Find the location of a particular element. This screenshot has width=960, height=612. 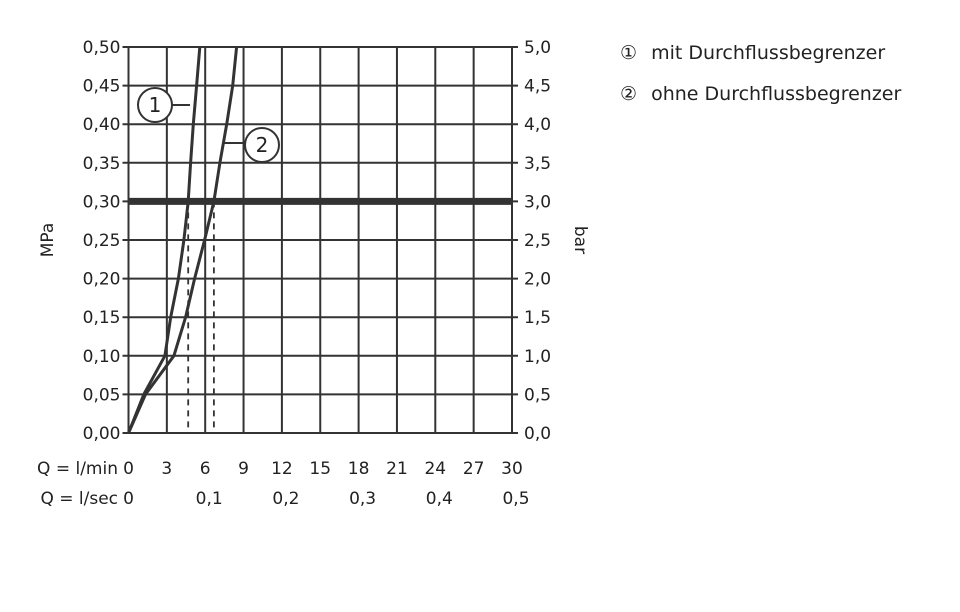

legend-item-2: ② ohne Durchflussbegrenzer is located at coordinates (760, 94).